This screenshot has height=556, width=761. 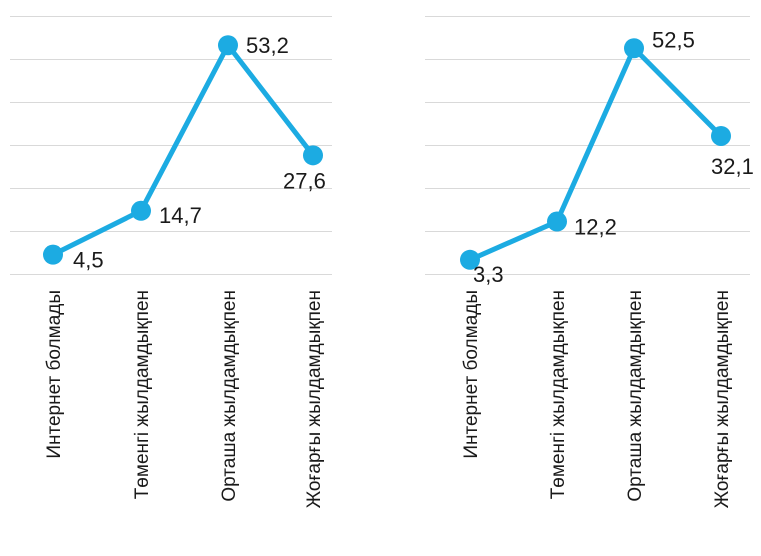 What do you see at coordinates (304, 180) in the screenshot?
I see `data-label: 27,6` at bounding box center [304, 180].